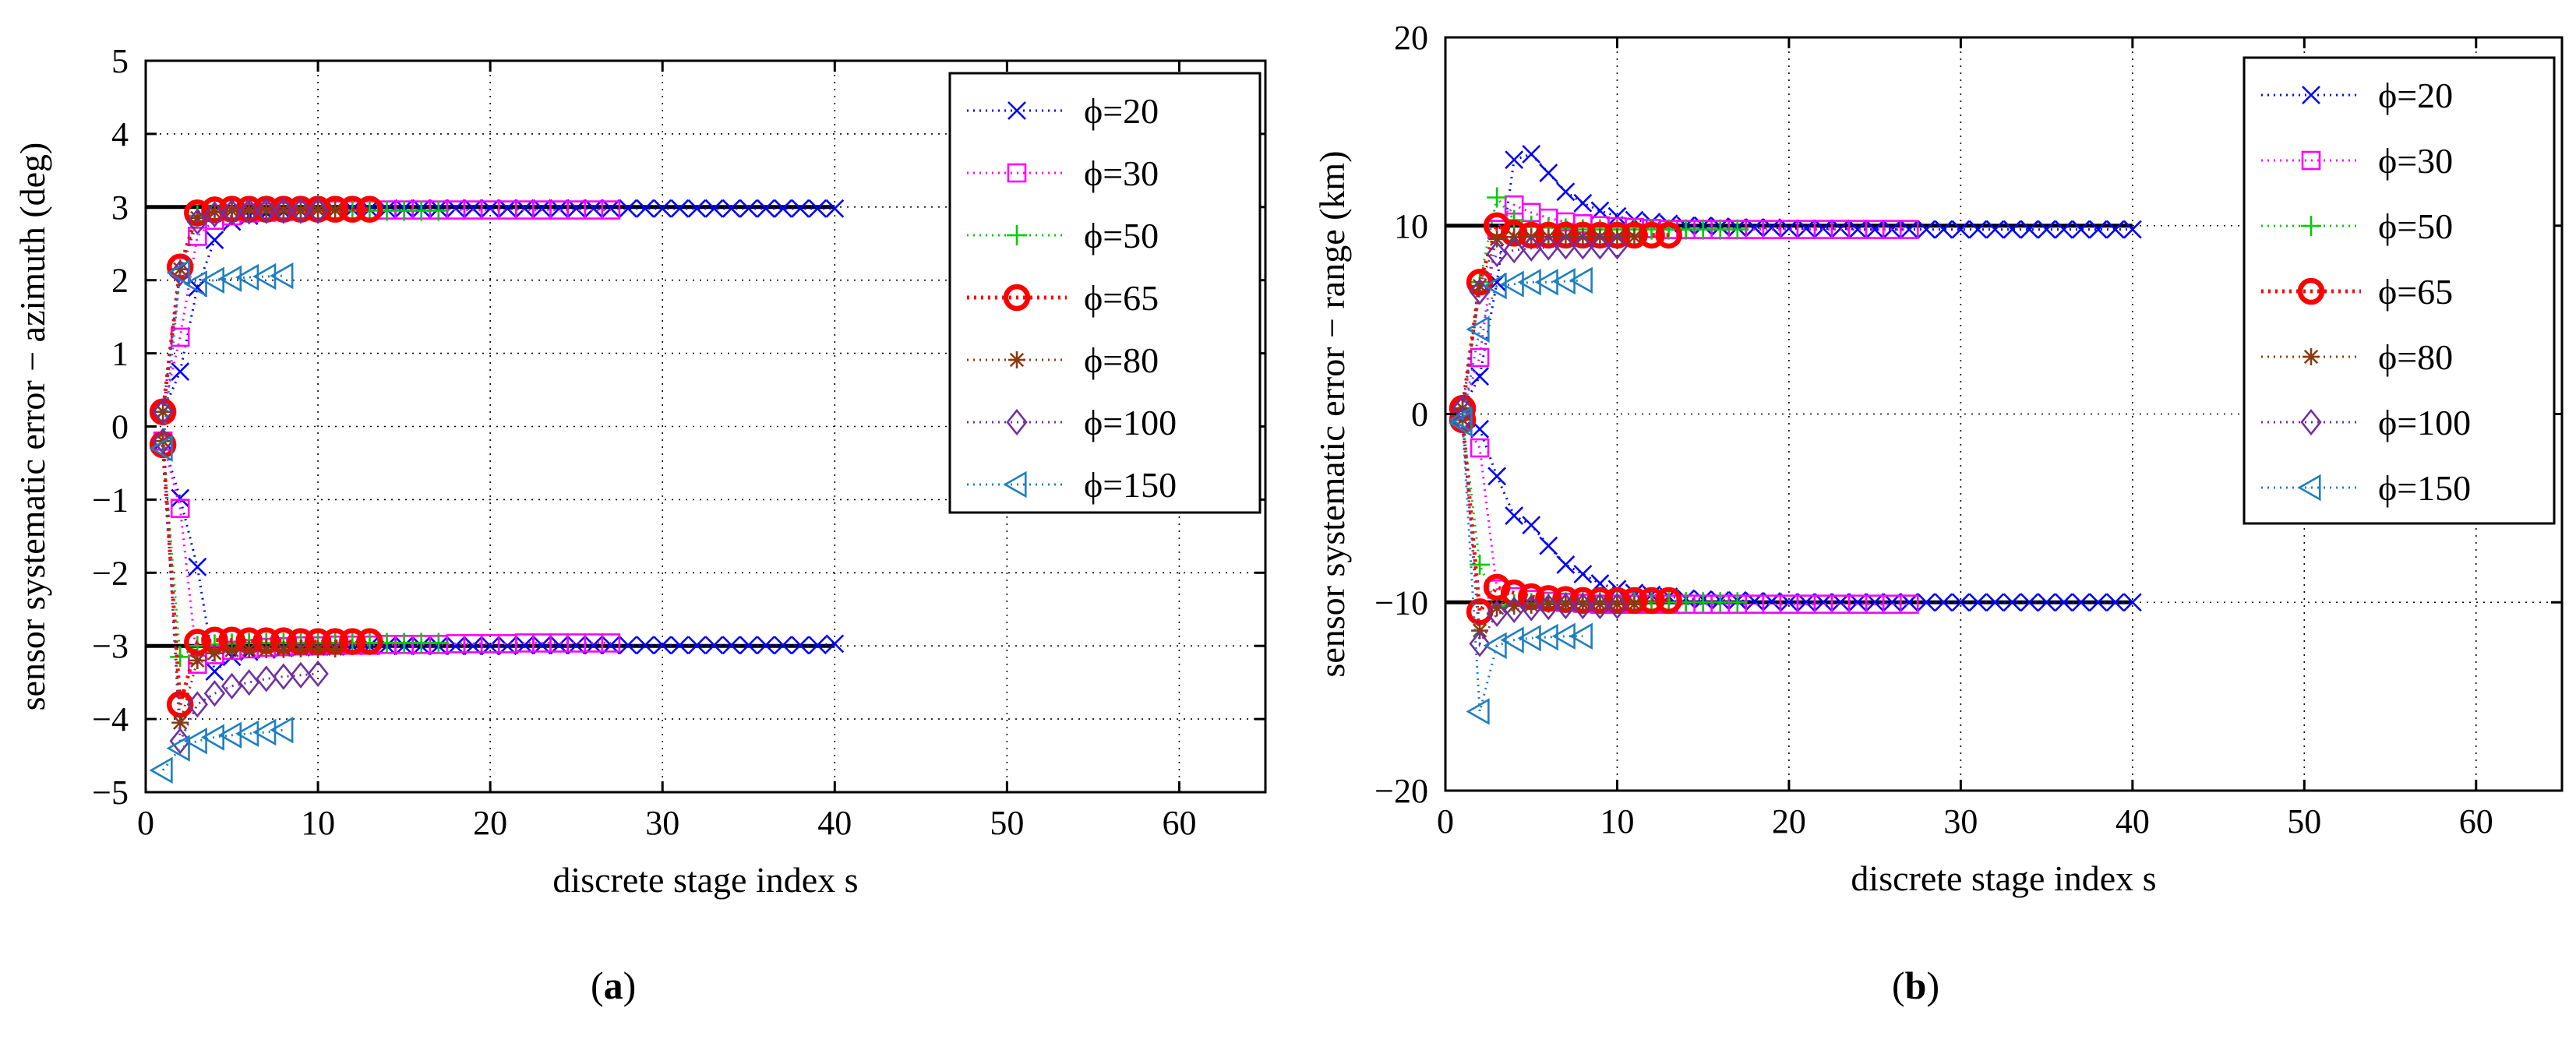 This screenshot has width=2576, height=1043. I want to click on y-tick-label: 1, so click(120, 354).